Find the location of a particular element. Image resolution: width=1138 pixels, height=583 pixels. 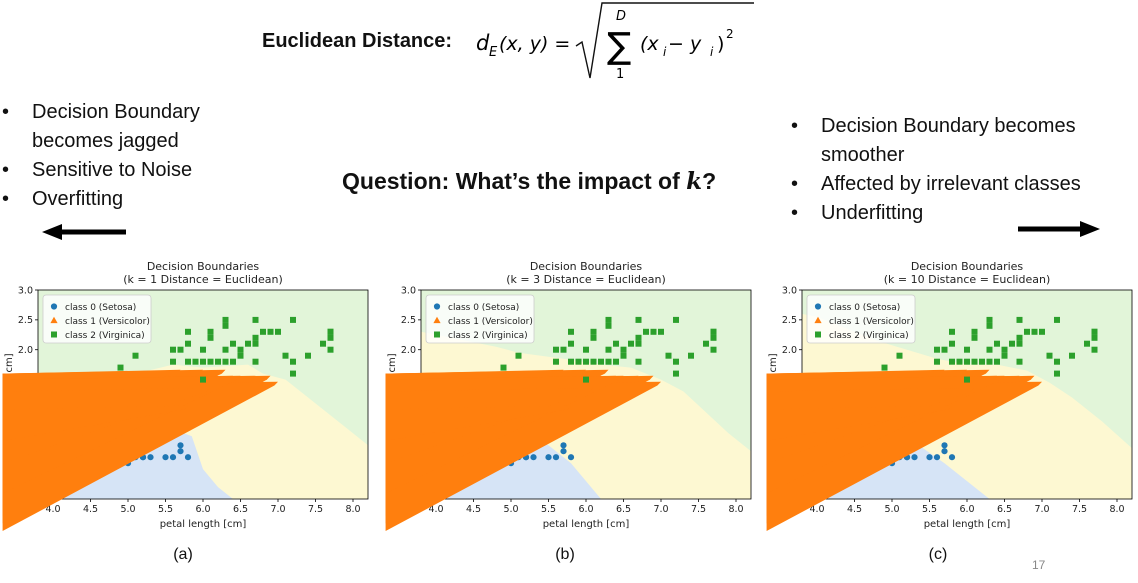

legend-label: class 1 (Versicolor) is located at coordinates (871, 322).